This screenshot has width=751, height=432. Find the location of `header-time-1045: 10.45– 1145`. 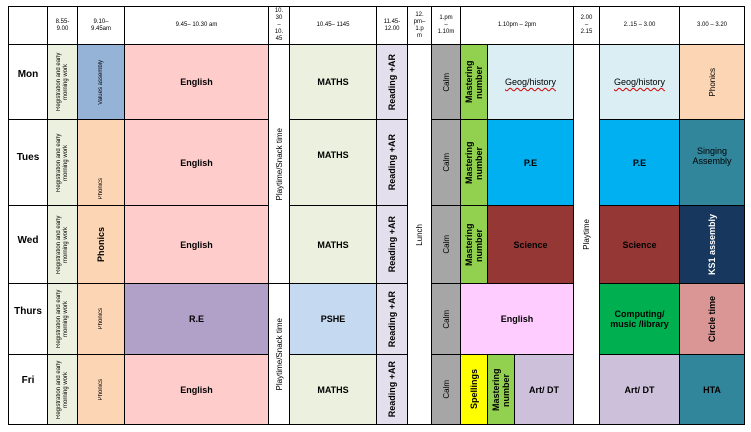

header-time-1045: 10.45– 1145 is located at coordinates (333, 25).